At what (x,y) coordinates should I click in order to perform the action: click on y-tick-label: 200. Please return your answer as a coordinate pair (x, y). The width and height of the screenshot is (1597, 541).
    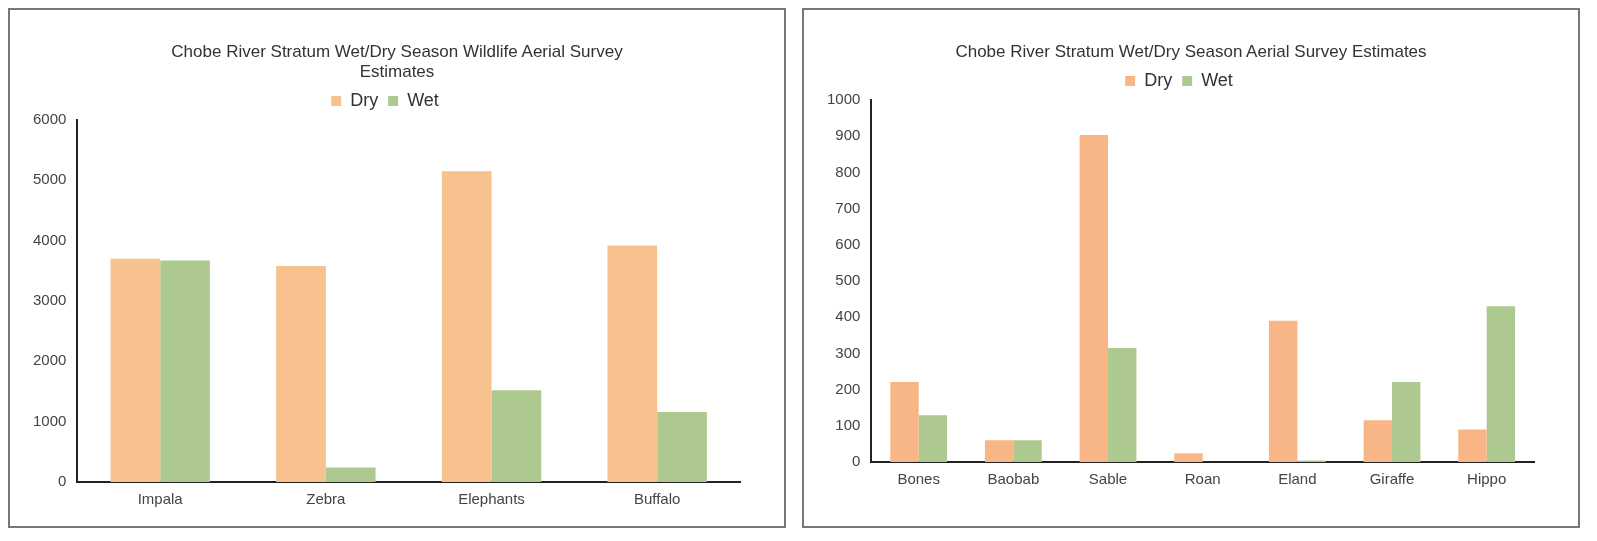
    Looking at the image, I should click on (848, 388).